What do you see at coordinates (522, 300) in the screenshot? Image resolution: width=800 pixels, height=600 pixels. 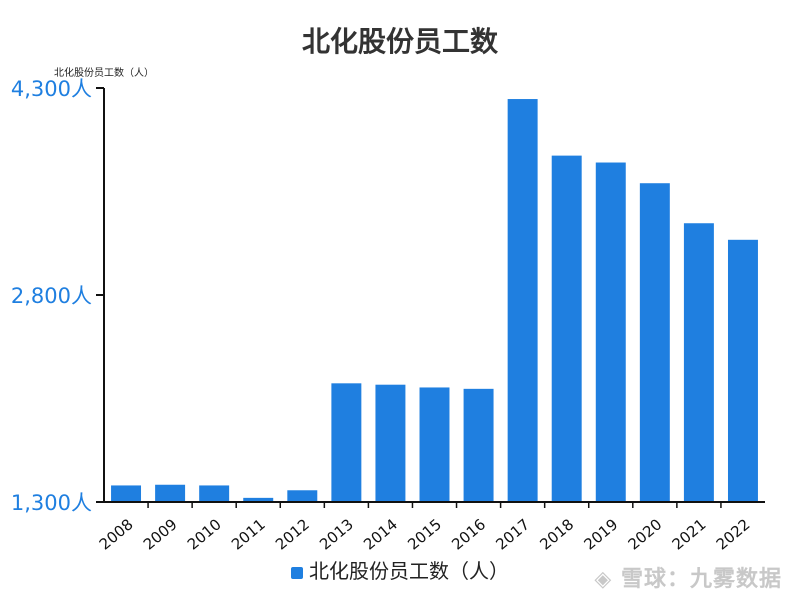 I see `bar-2017` at bounding box center [522, 300].